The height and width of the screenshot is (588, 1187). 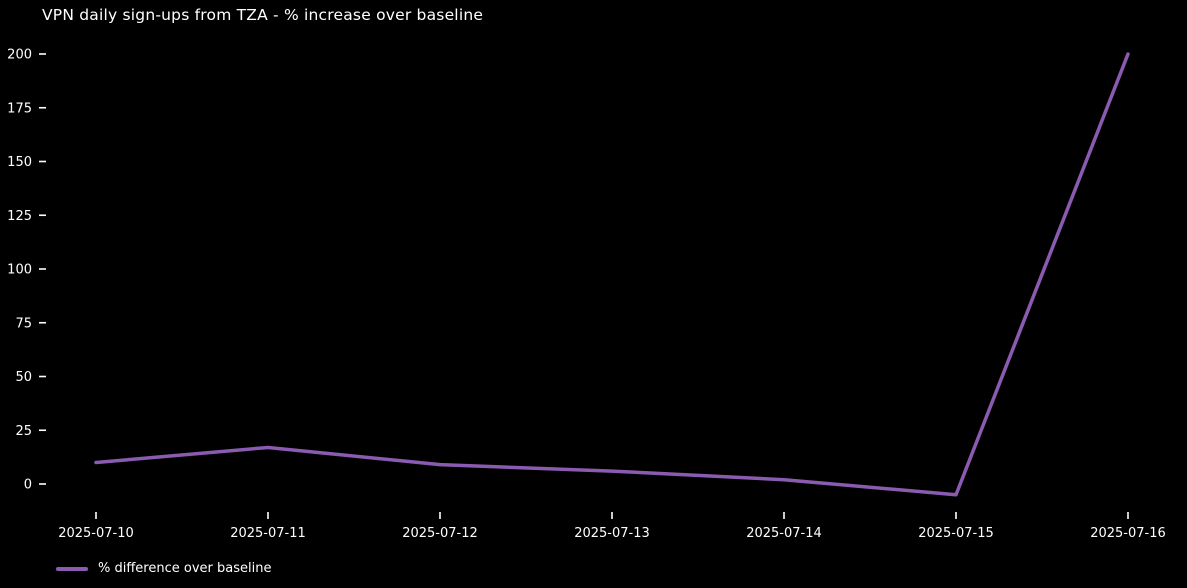 I want to click on x-tick-label: 2025-07-16, so click(x=1128, y=533).